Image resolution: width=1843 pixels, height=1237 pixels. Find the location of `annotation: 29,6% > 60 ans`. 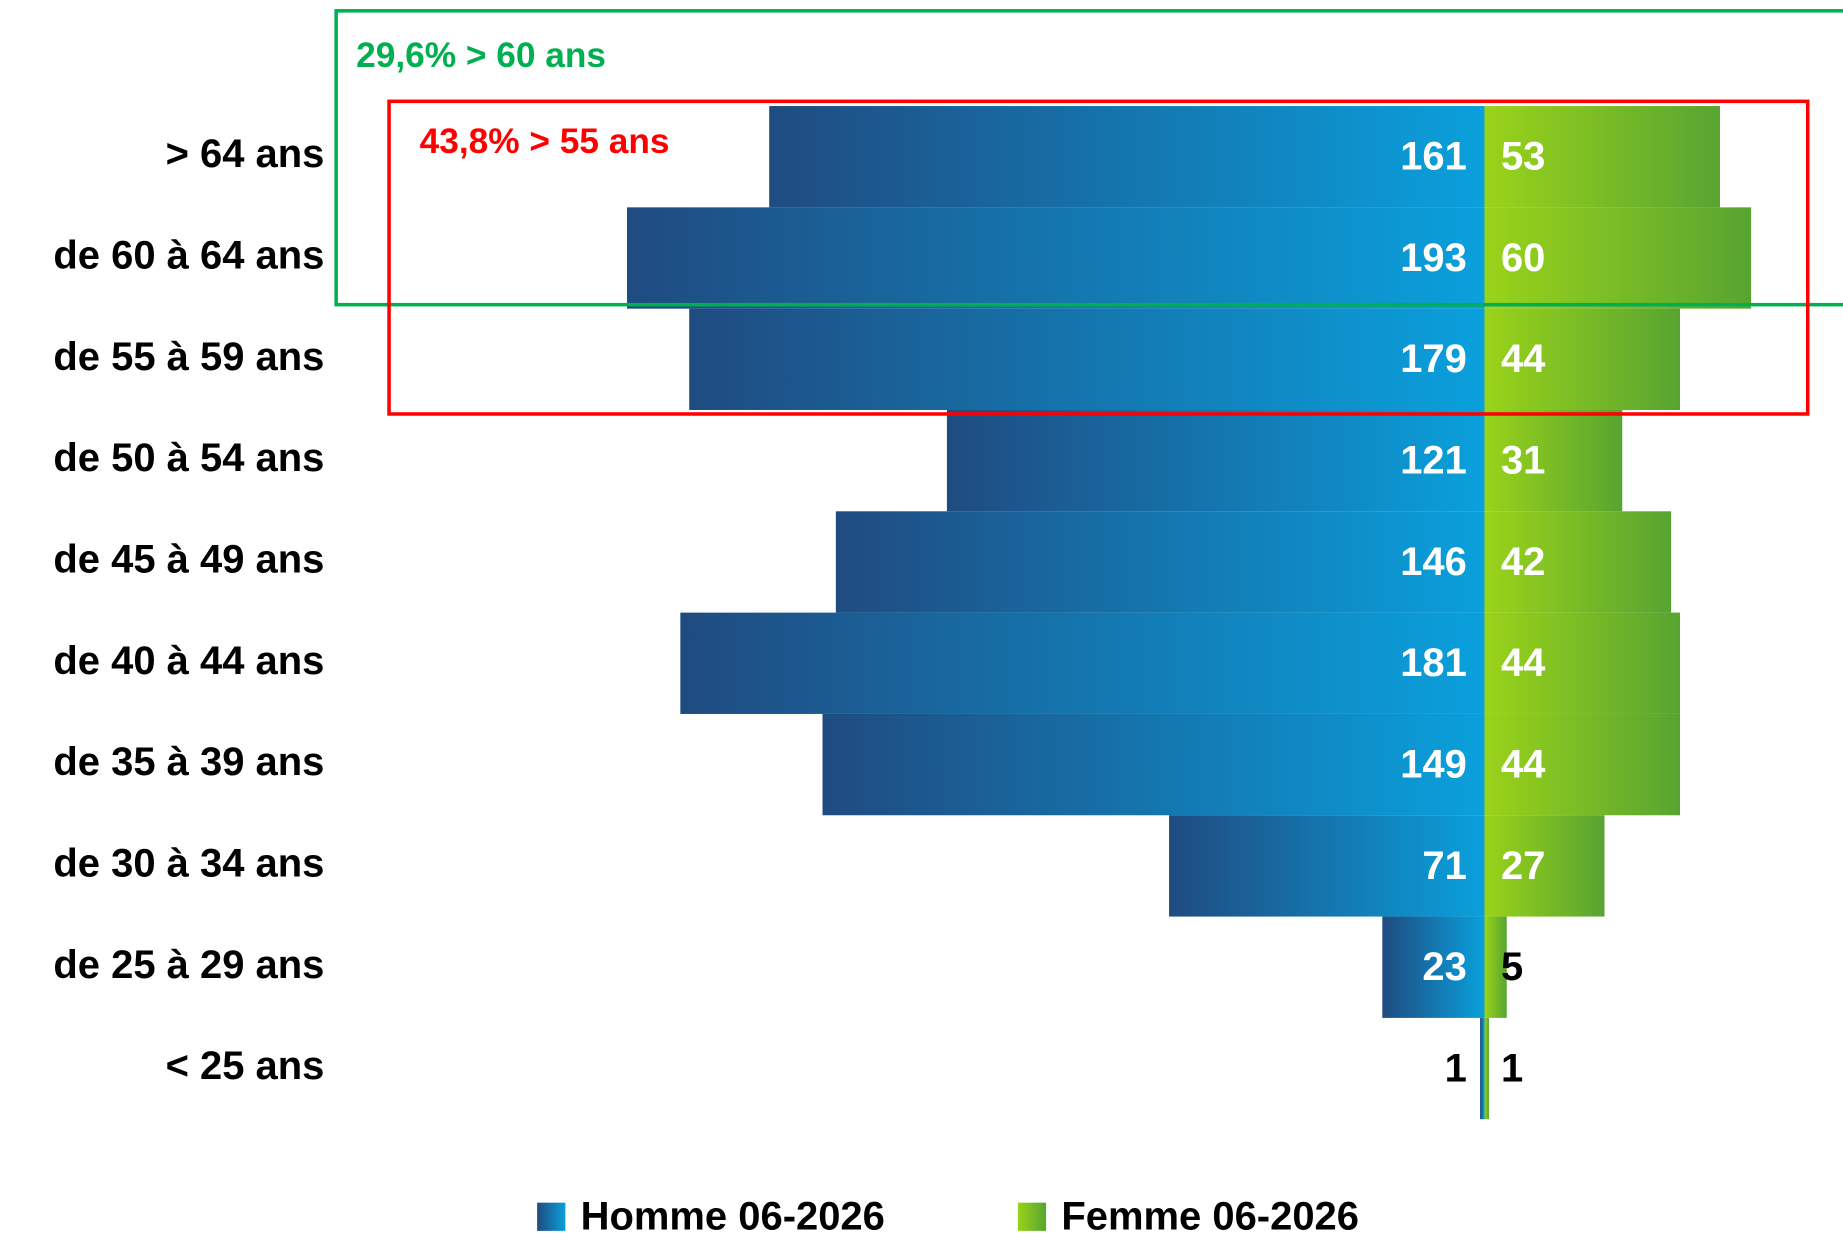

annotation: 29,6% > 60 ans is located at coordinates (481, 55).